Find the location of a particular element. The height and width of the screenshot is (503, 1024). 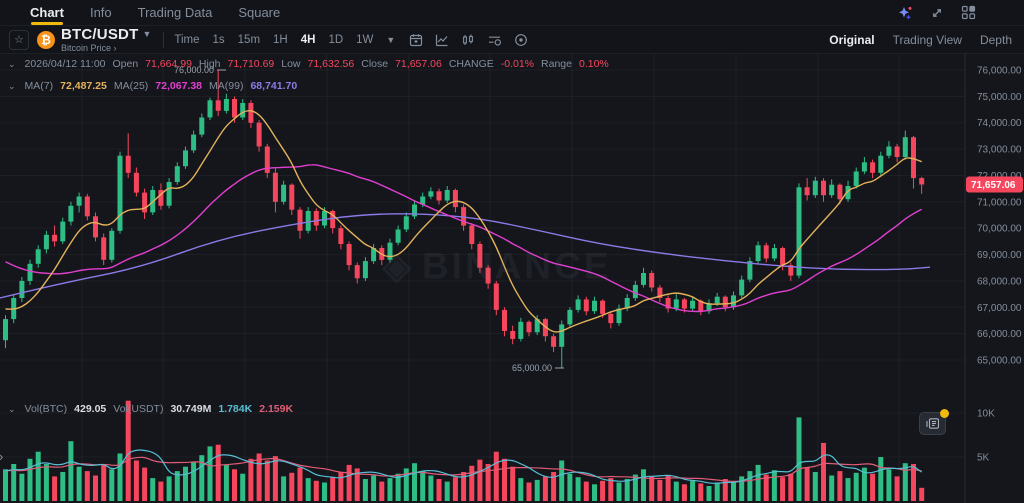

svg-text: 10K is located at coordinates (986, 414).